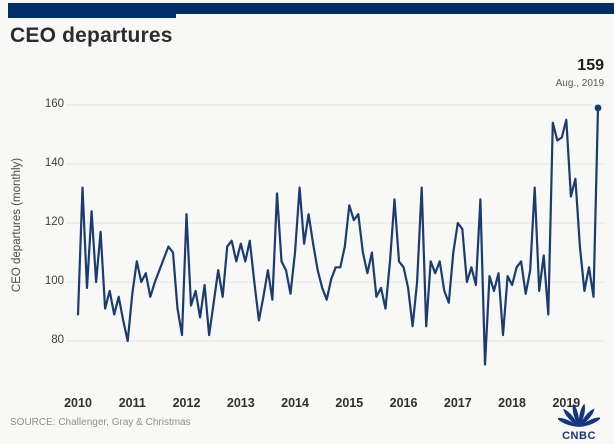  Describe the element at coordinates (598, 108) in the screenshot. I see `last-point-marker` at that location.